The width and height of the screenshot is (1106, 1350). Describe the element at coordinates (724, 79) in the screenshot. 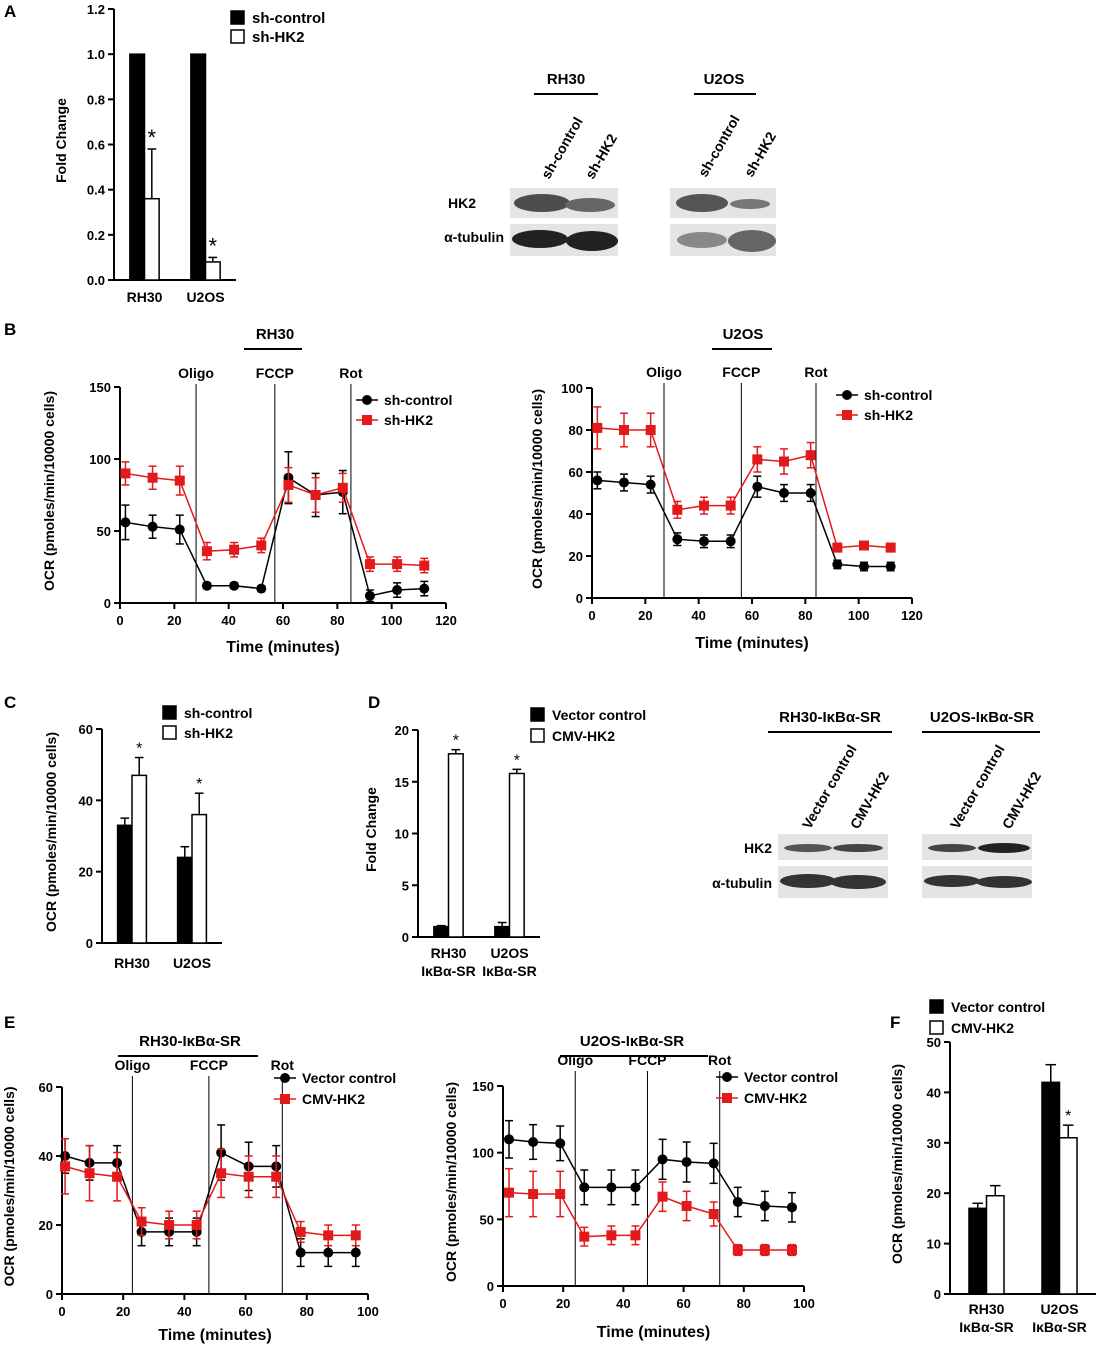

I see `blot-a-group-u2os: U2OS` at that location.